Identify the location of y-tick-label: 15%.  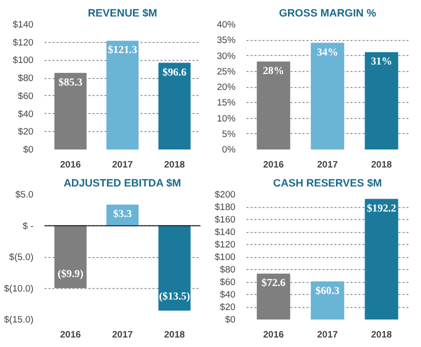
(226, 103).